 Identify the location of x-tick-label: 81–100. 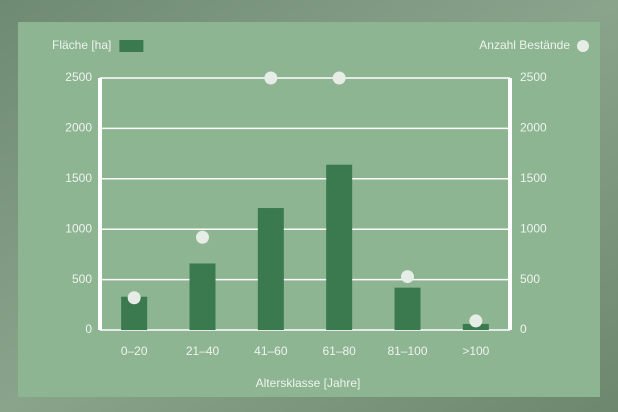
(407, 351).